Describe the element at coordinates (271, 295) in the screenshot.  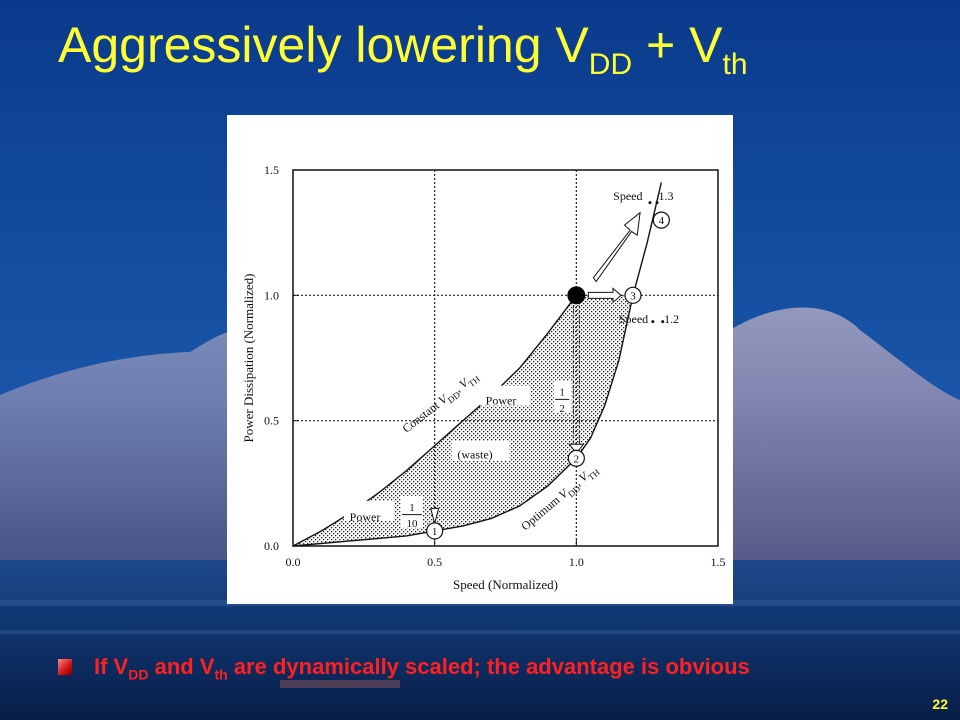
I see `y-tick-label: 1.0` at that location.